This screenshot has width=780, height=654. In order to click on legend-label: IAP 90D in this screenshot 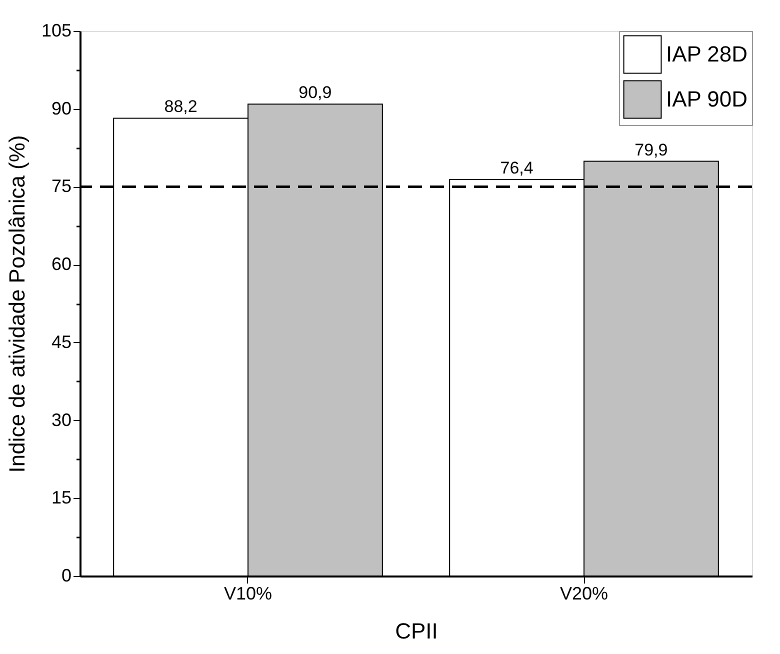, I will do `click(707, 99)`.